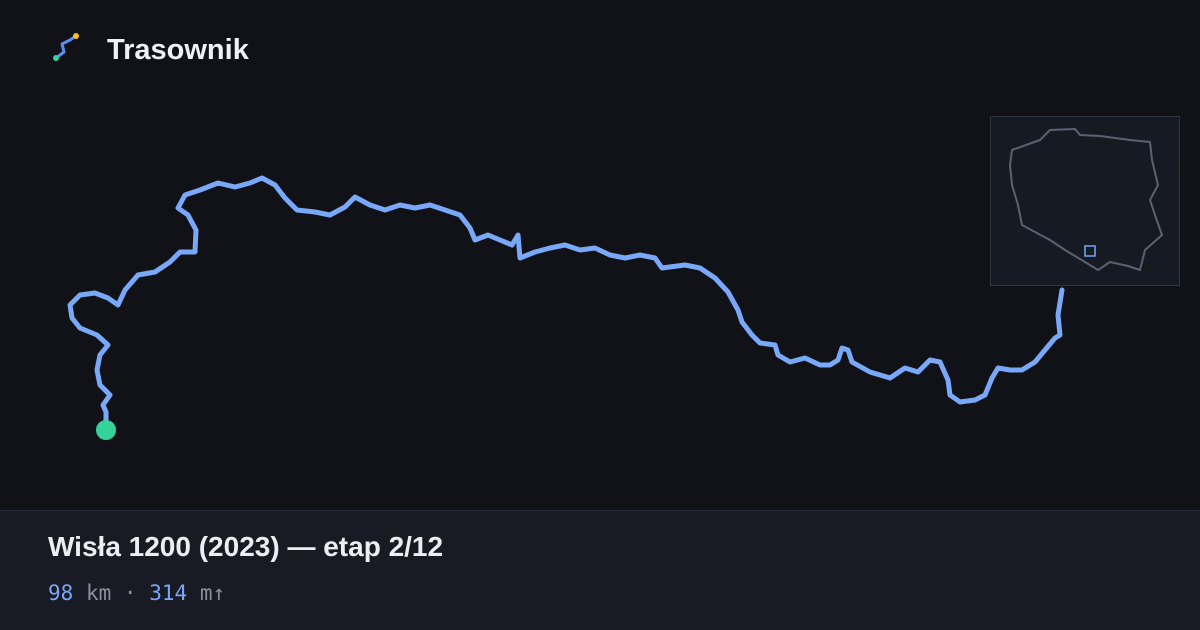 The width and height of the screenshot is (1200, 630). I want to click on minimap, so click(1085, 201).